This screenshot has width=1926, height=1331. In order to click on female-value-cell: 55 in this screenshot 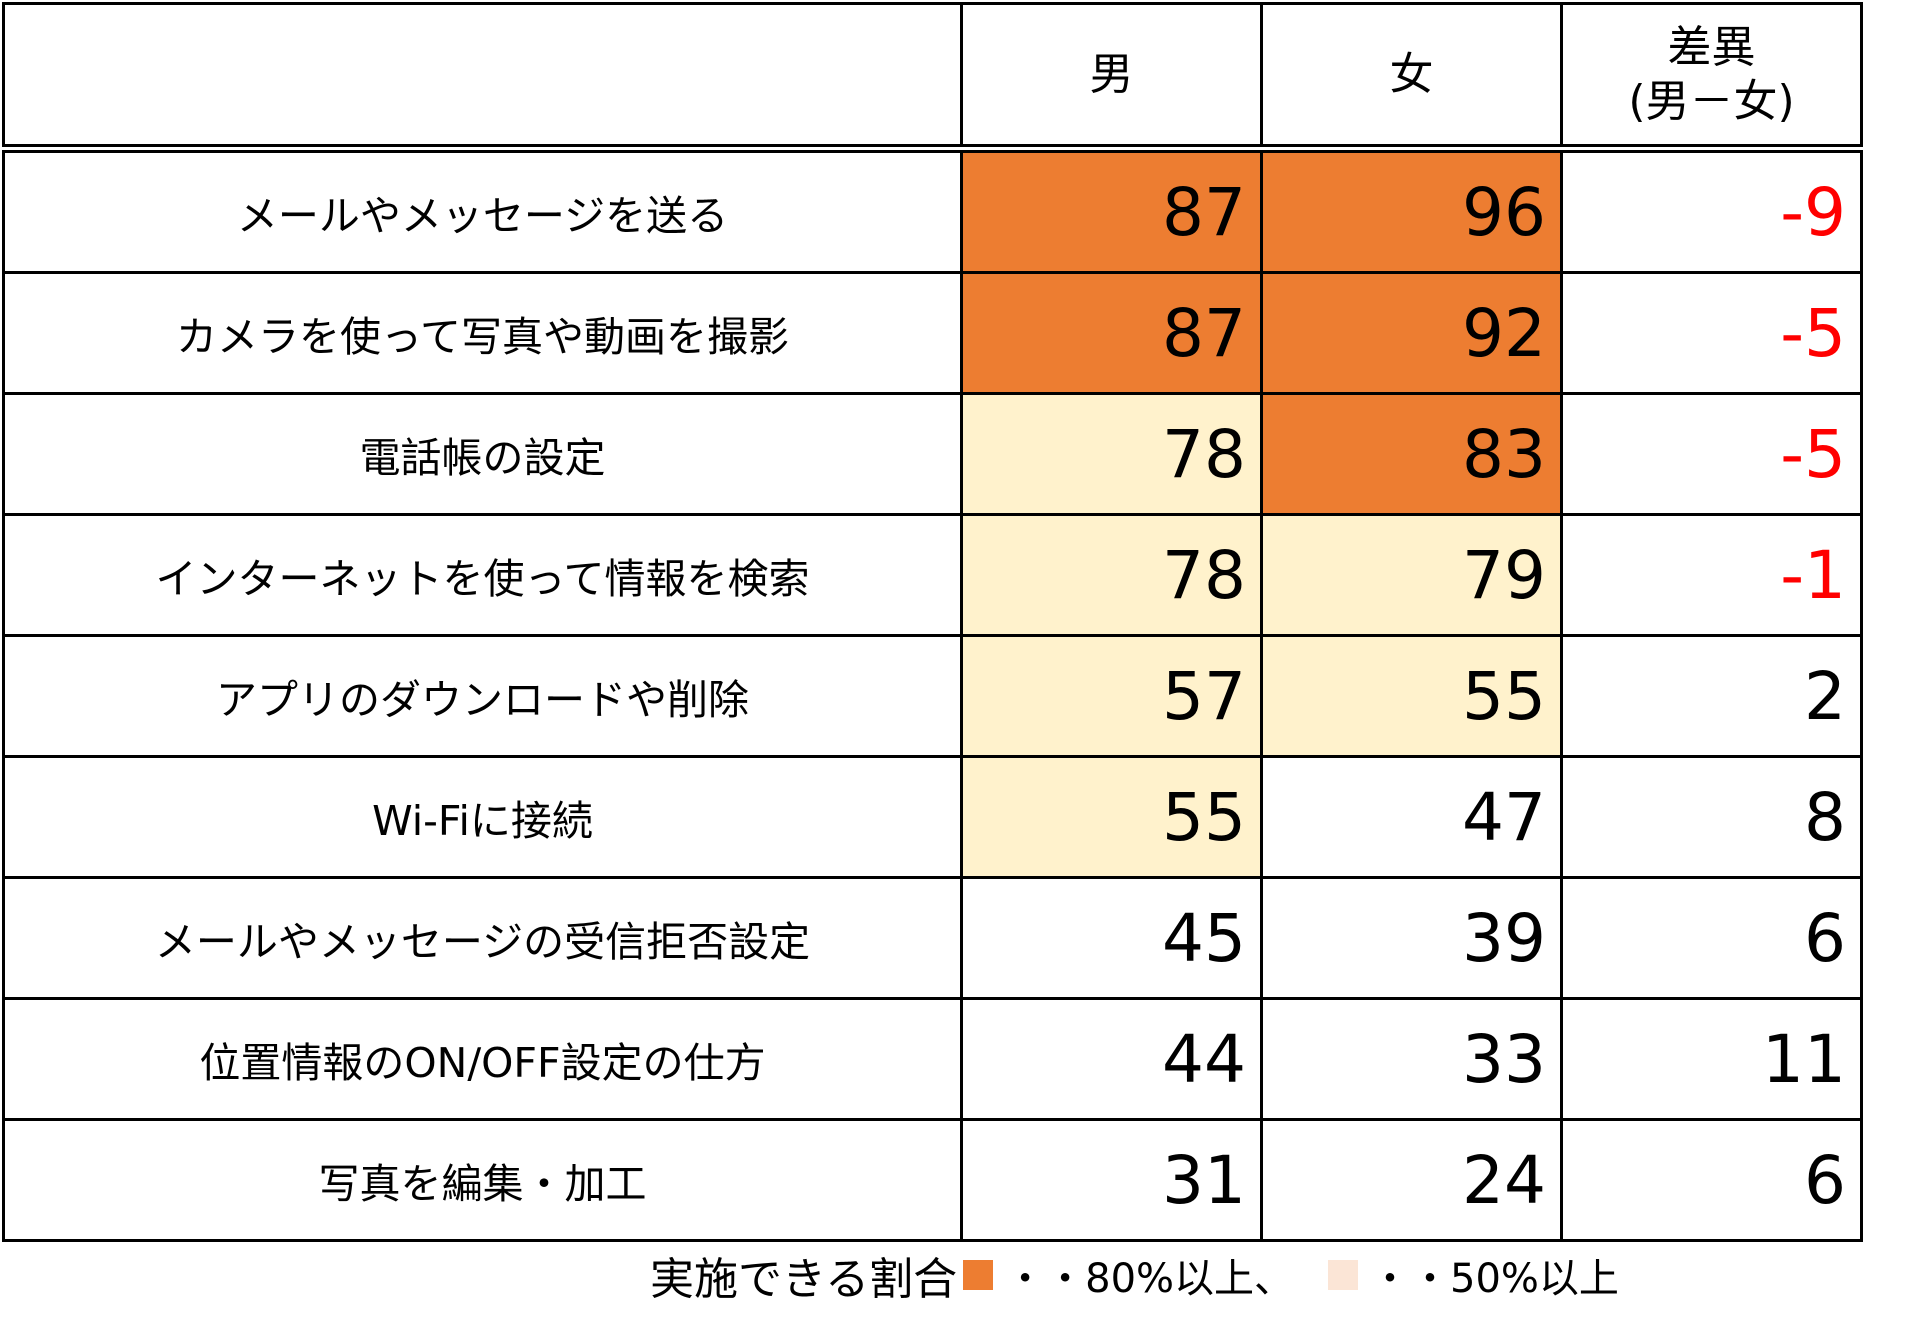, I will do `click(1411, 696)`.